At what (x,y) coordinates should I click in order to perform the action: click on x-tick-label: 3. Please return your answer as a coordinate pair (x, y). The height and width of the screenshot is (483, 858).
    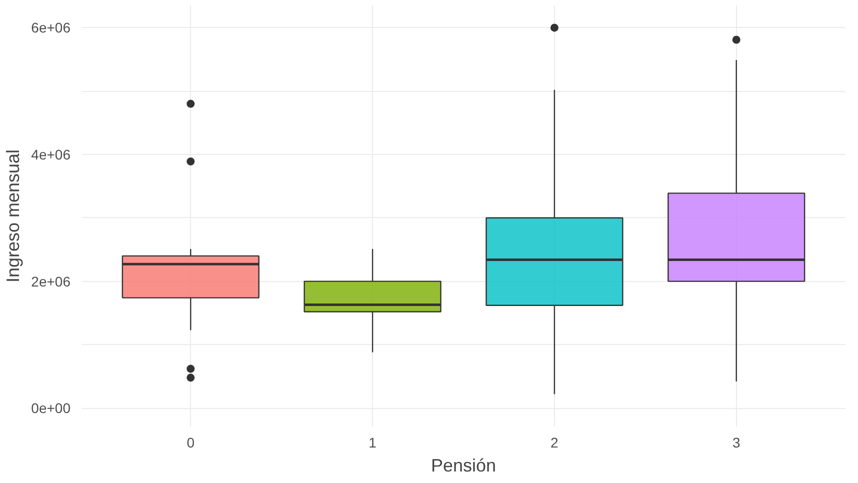
    Looking at the image, I should click on (736, 442).